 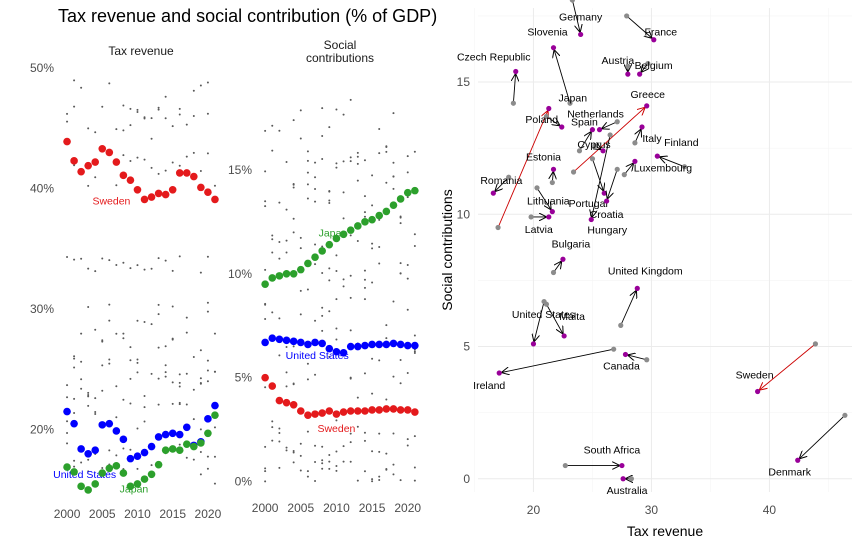 What do you see at coordinates (533, 344) in the screenshot?
I see `end-point-united-states` at bounding box center [533, 344].